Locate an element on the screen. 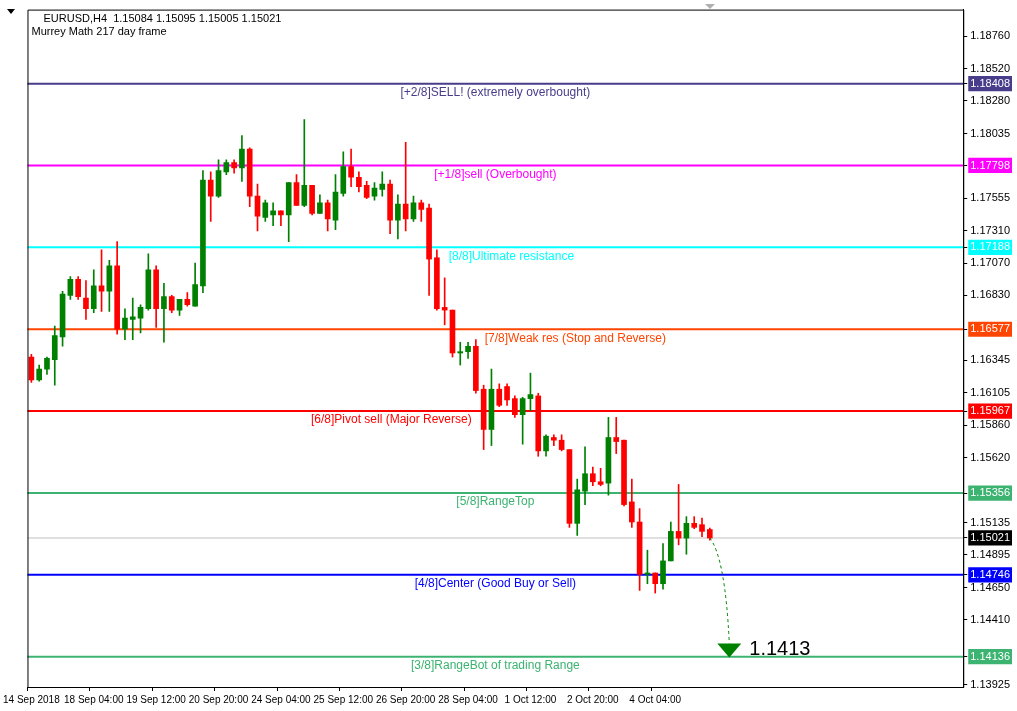 The width and height of the screenshot is (1017, 711). y-tick-label: 1.16577 is located at coordinates (990, 328).